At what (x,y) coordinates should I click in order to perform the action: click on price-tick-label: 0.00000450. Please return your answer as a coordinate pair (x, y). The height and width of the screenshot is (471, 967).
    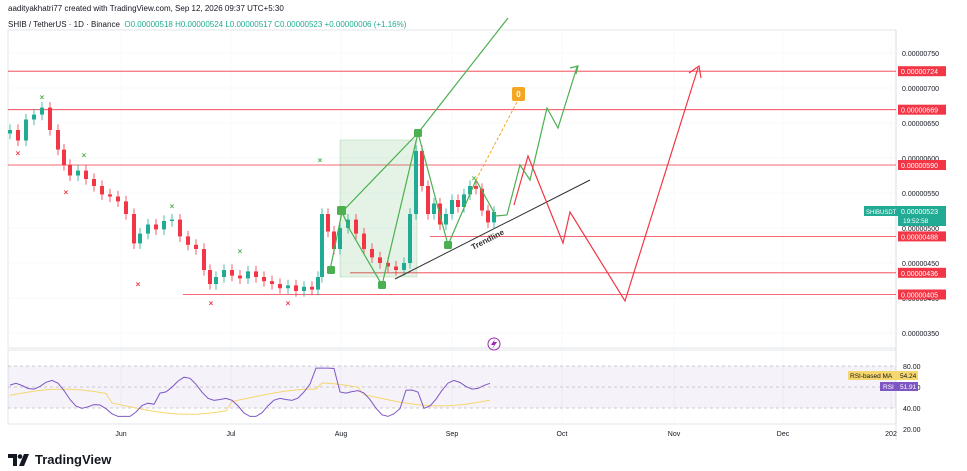
    Looking at the image, I should click on (920, 264).